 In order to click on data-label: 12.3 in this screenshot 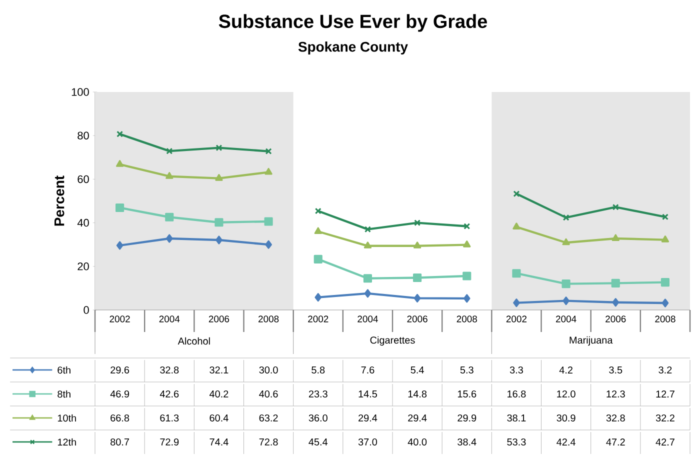, I will do `click(615, 394)`.